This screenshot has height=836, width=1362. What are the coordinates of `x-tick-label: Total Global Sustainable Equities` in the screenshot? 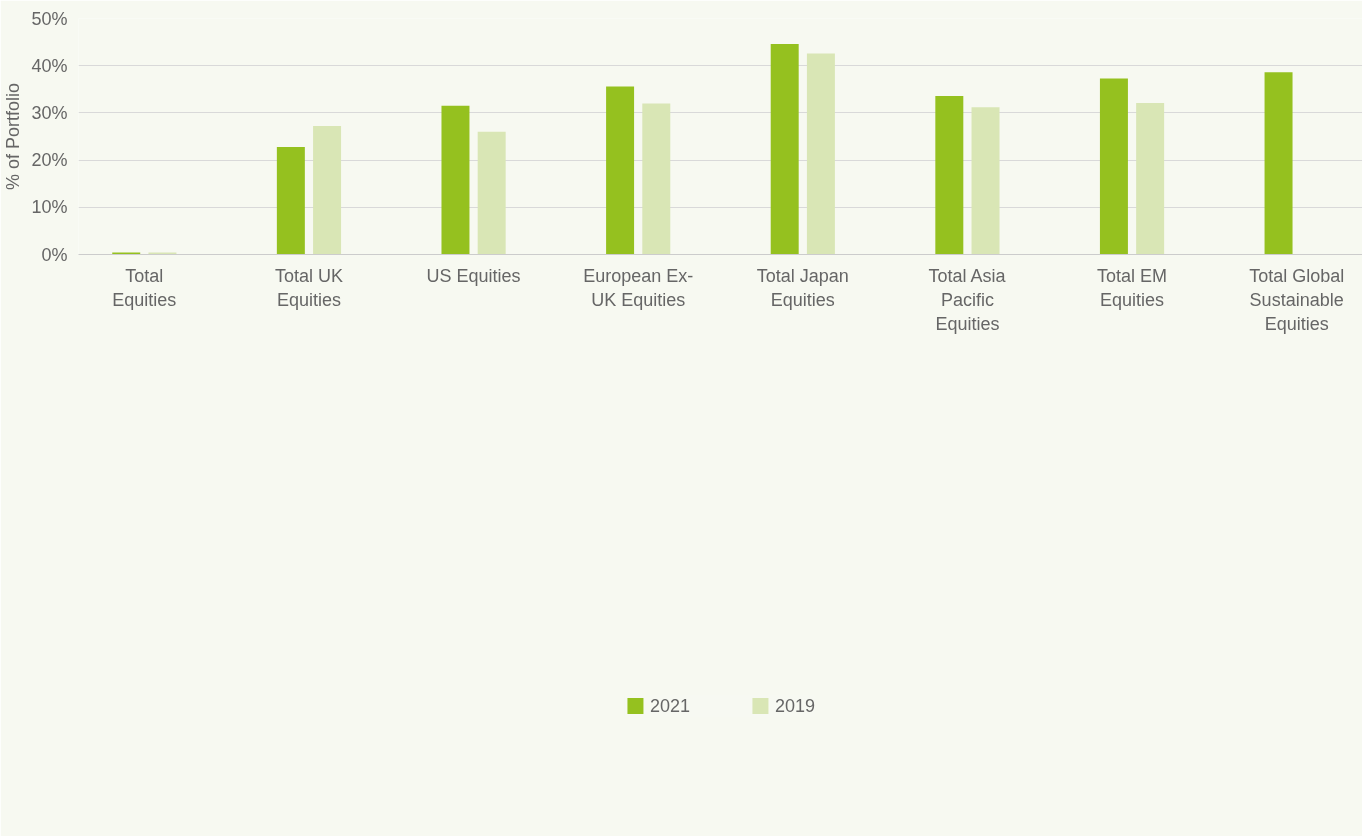 It's located at (1297, 299).